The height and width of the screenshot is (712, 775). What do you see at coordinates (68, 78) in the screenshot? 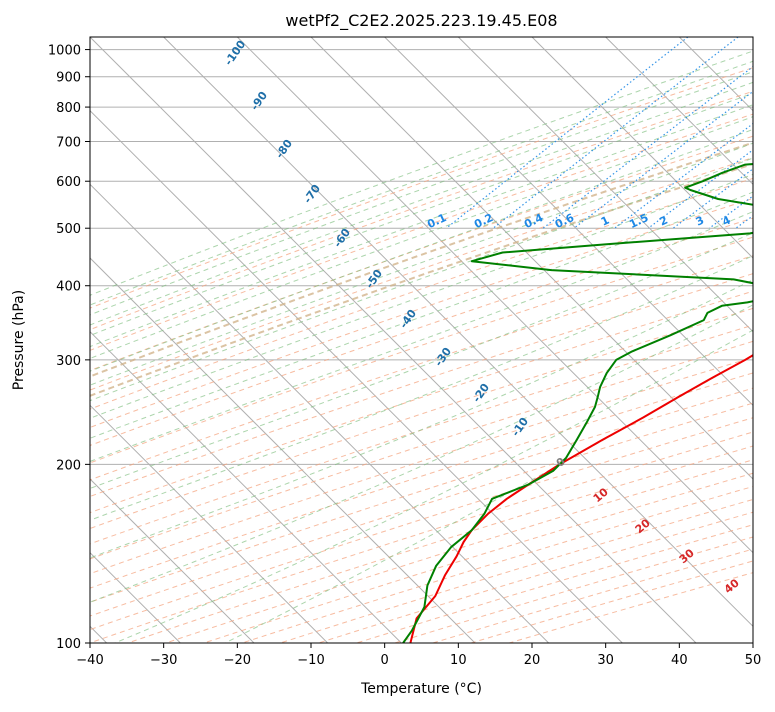
I see `y-tick-label: 900` at bounding box center [68, 78].